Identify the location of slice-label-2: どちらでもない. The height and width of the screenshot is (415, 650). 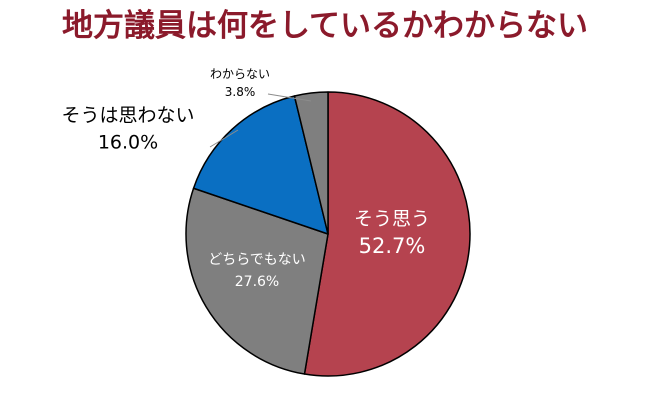
(257, 260).